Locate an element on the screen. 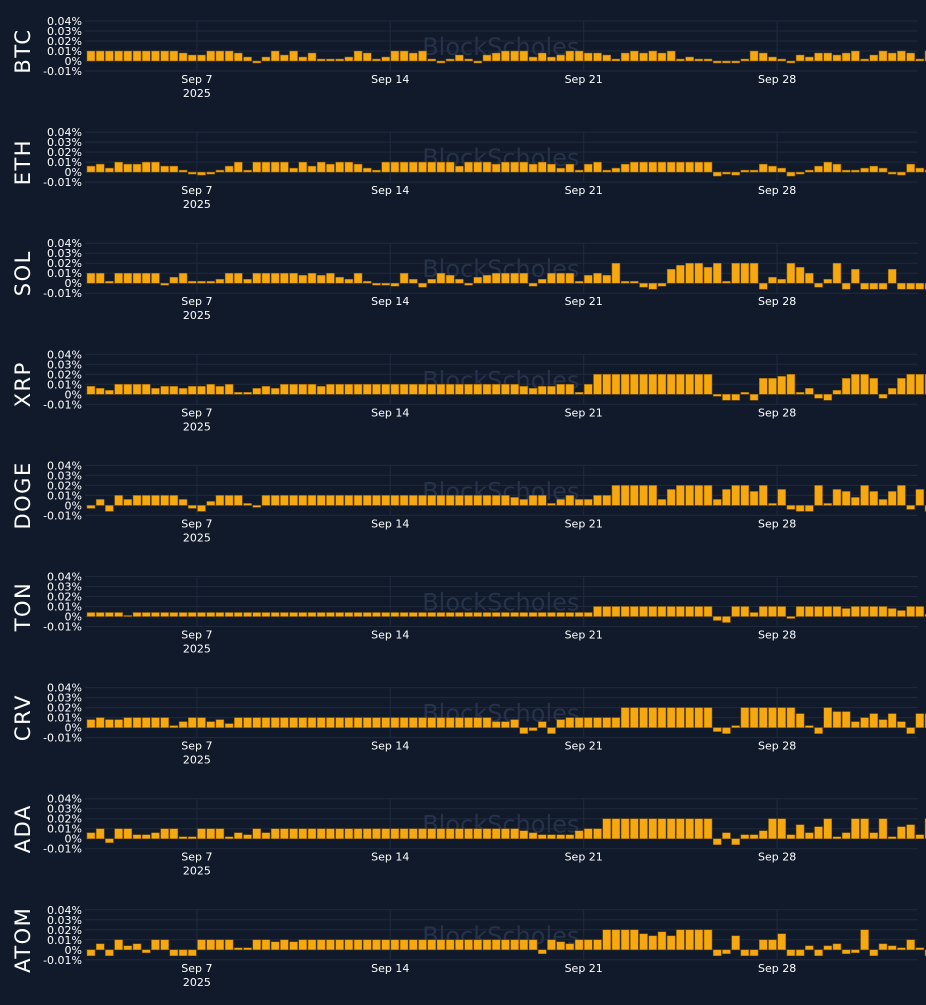  watermark: BlockScholes is located at coordinates (500, 491).